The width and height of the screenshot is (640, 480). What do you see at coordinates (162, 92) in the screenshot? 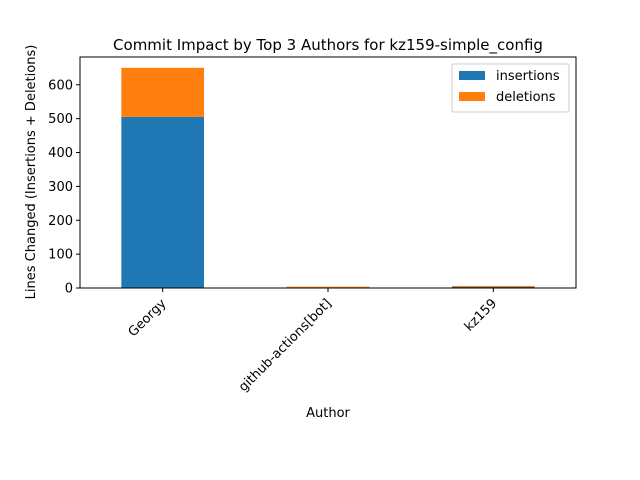
I see `bar-deletions-georgy` at bounding box center [162, 92].